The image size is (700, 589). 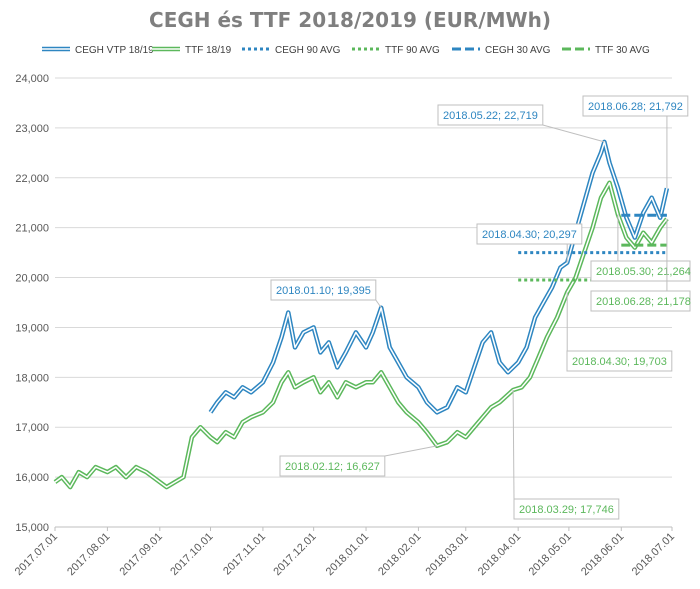 I want to click on callout-label: 2018.05.30; 21,264, so click(x=643, y=272).